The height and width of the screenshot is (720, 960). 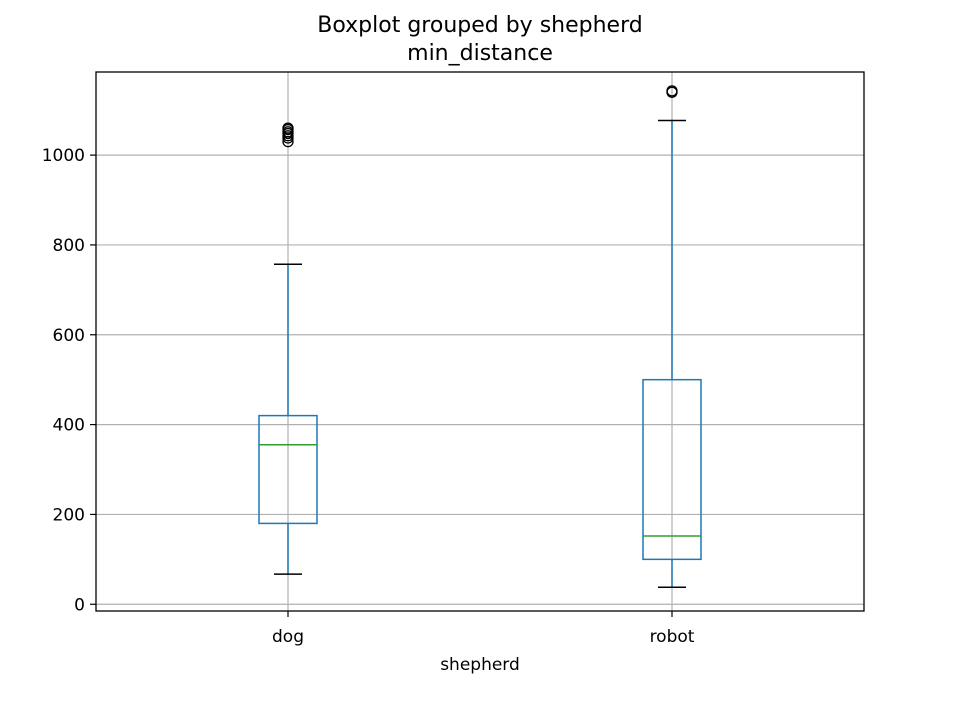 What do you see at coordinates (63, 156) in the screenshot?
I see `y-tick-label: 1000` at bounding box center [63, 156].